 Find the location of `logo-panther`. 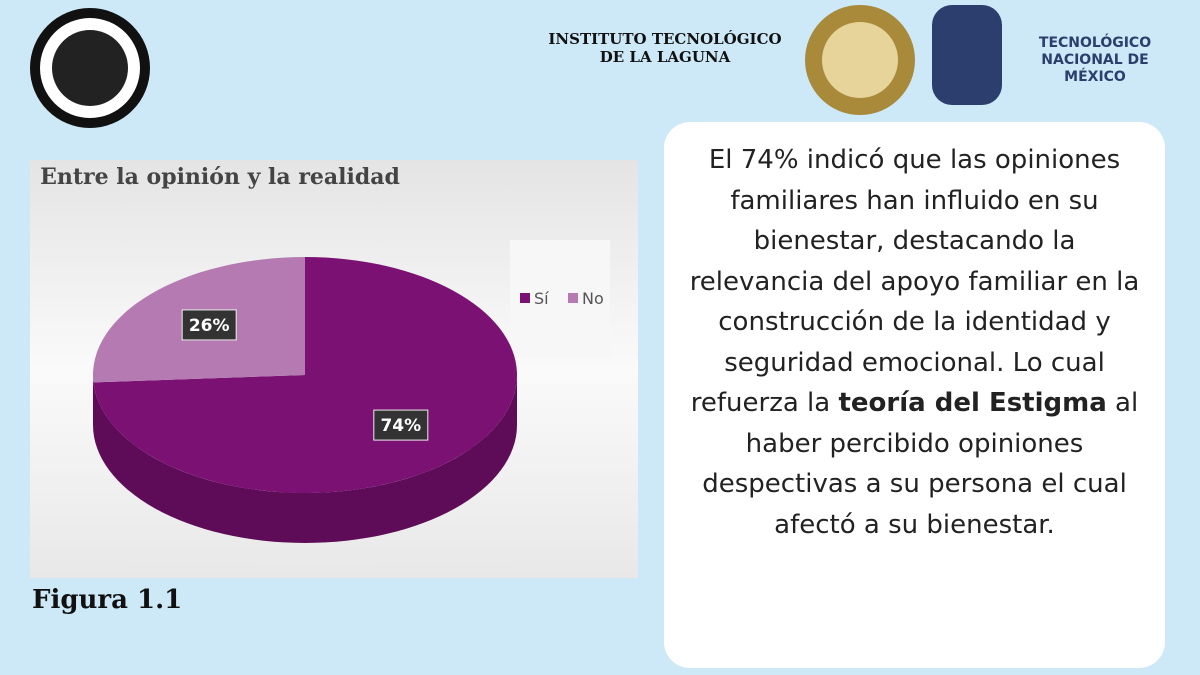

logo-panther is located at coordinates (90, 68).